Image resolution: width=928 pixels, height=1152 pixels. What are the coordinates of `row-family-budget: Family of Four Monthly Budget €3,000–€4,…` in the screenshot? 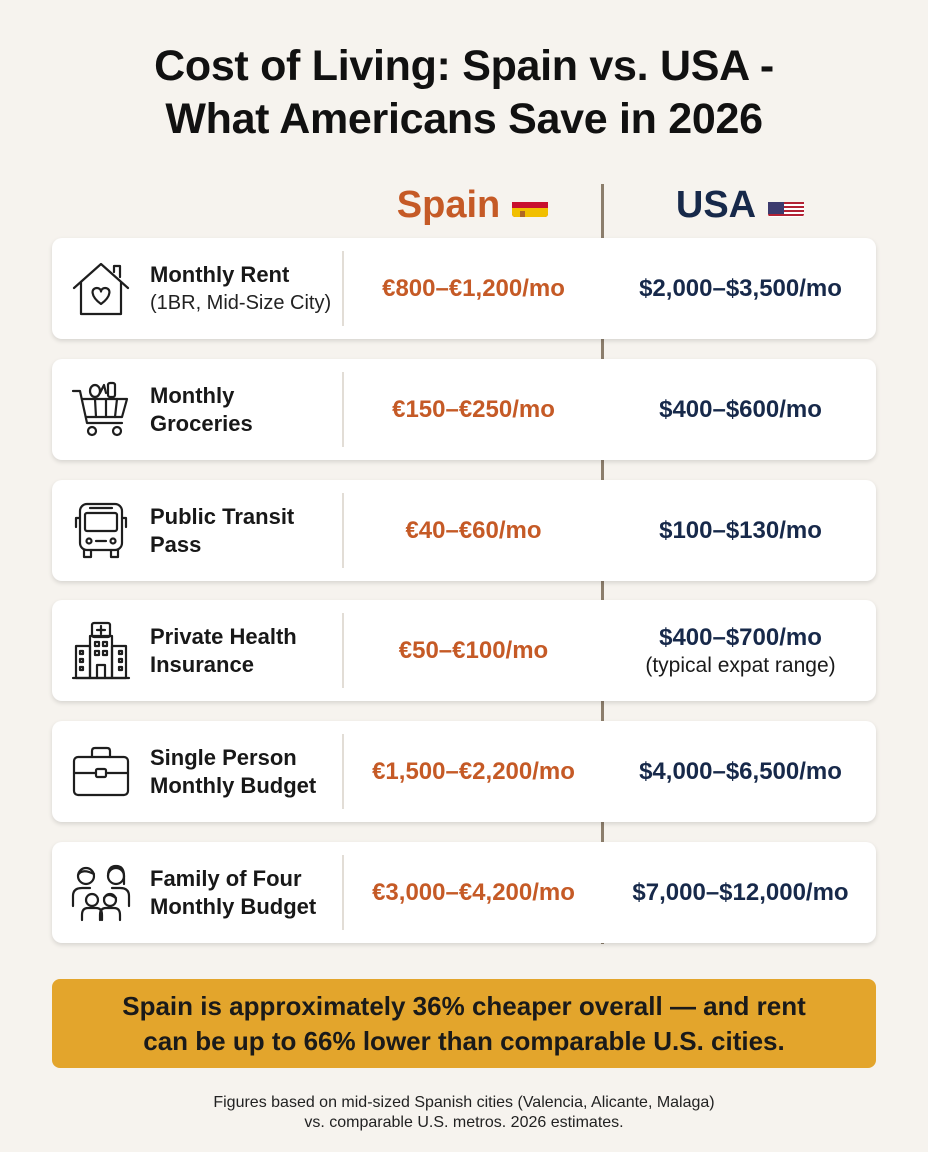 It's located at (464, 892).